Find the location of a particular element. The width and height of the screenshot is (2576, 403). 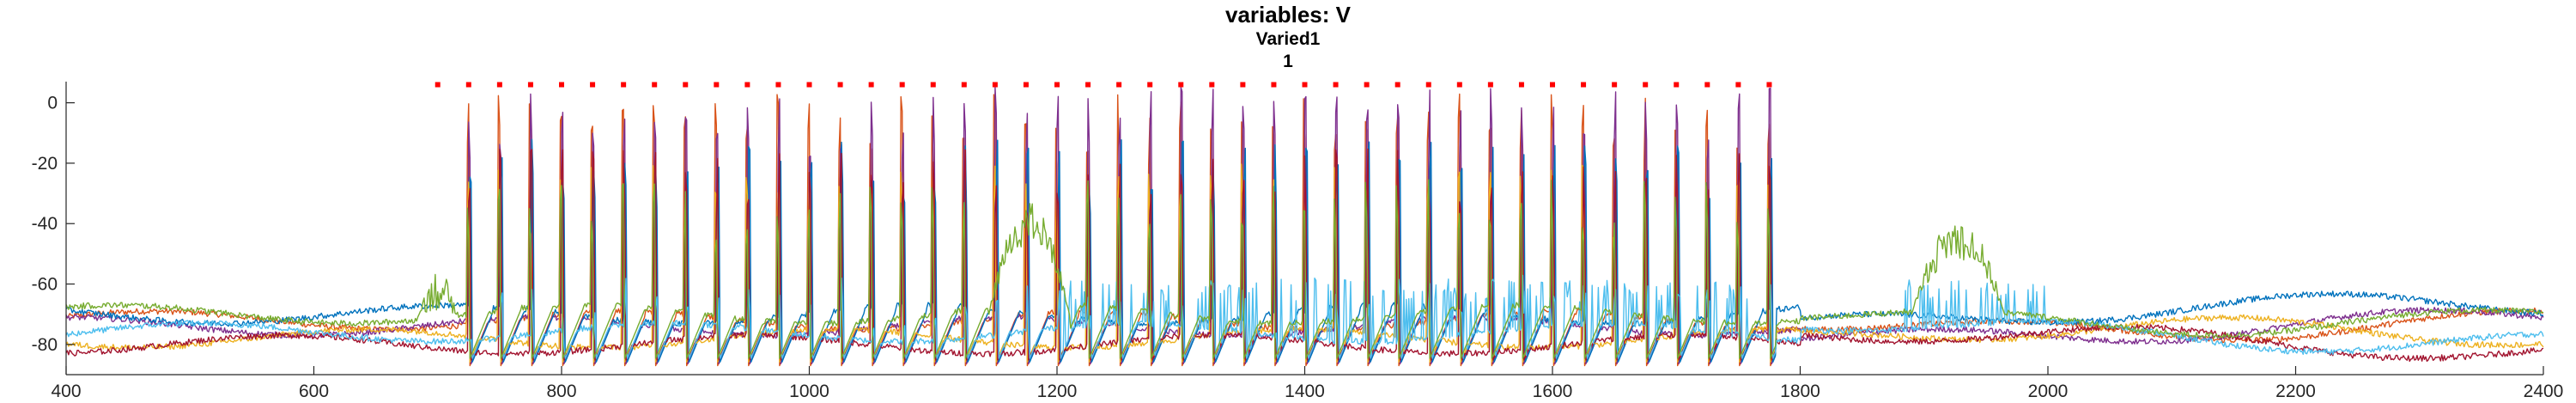

x-tick-label: 600 is located at coordinates (314, 391).